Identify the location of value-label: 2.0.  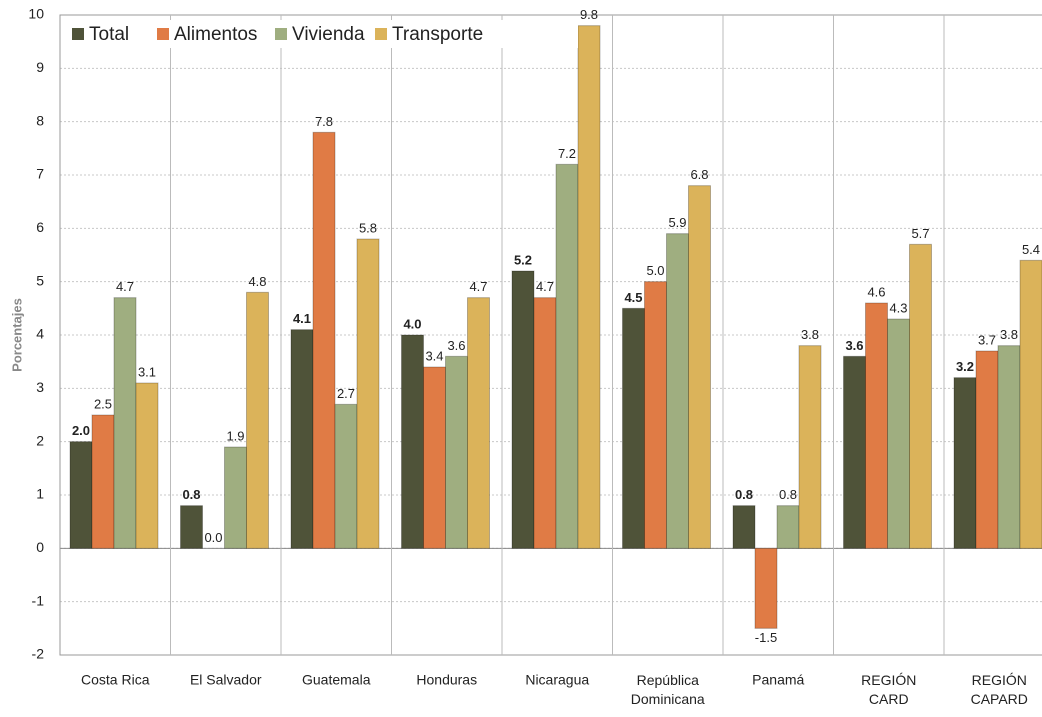
(81, 430).